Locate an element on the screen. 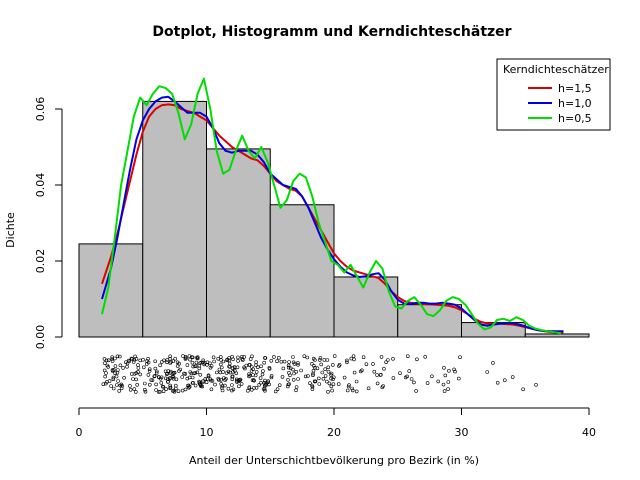  y-tick-label: 0.06 is located at coordinates (40, 109).